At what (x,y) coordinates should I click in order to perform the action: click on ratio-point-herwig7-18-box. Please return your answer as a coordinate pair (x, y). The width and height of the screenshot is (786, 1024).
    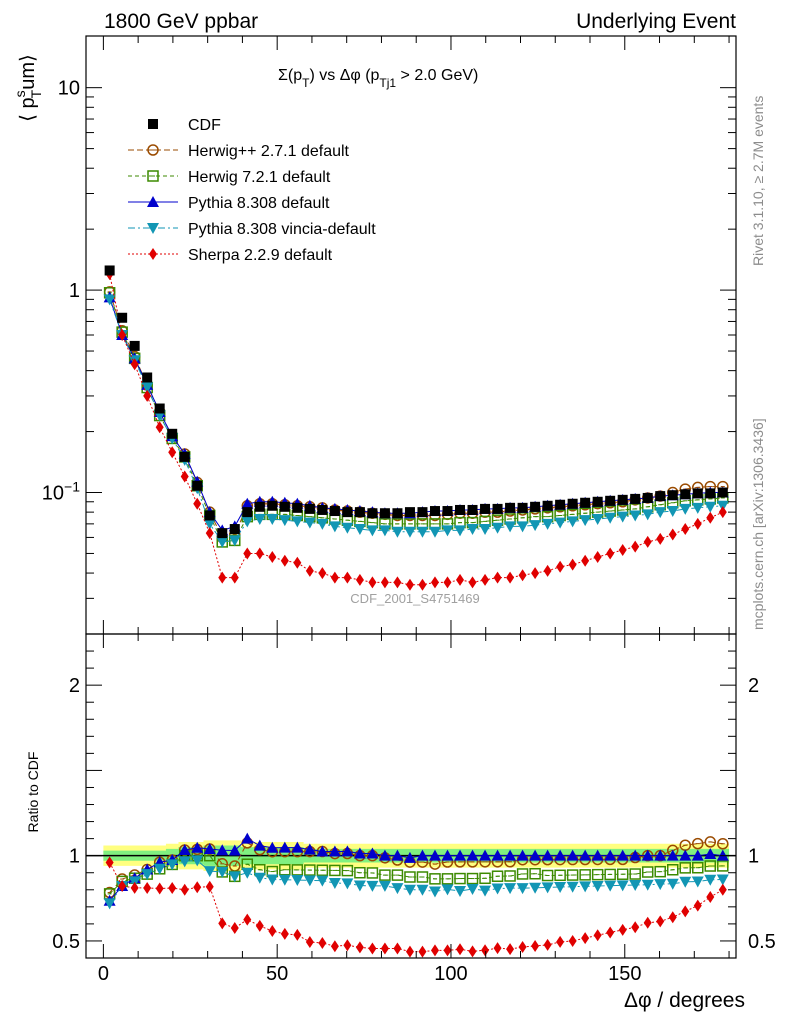
    Looking at the image, I should click on (335, 870).